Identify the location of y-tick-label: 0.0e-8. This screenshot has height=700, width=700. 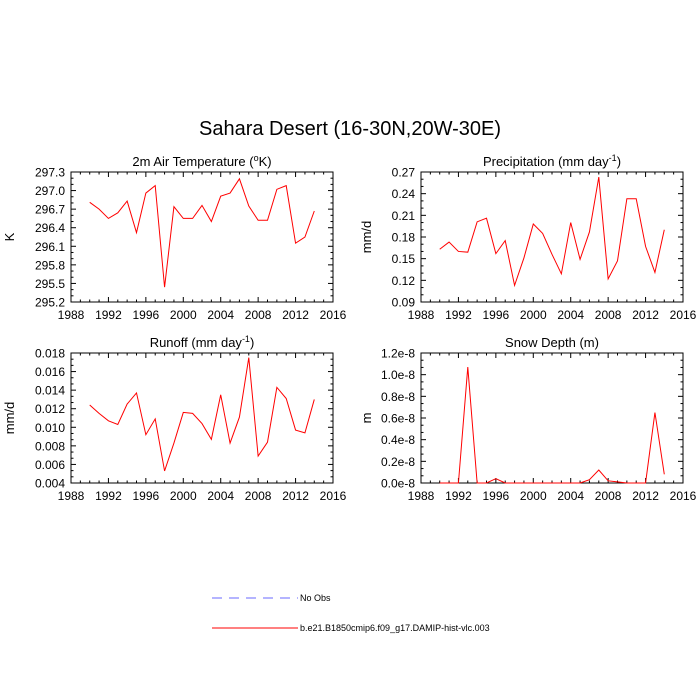
(398, 484).